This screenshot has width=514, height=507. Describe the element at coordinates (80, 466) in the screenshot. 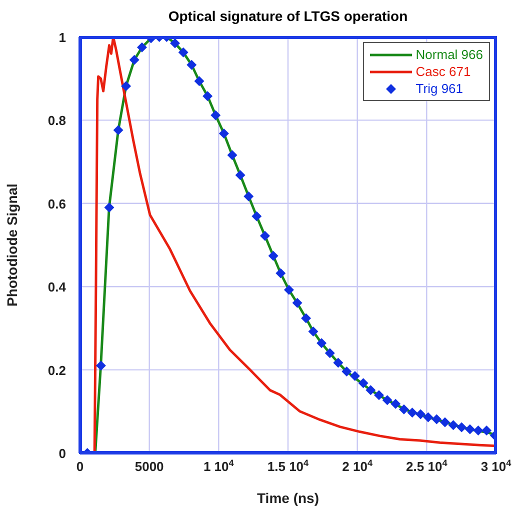

I see `x-tick-label: 0` at that location.